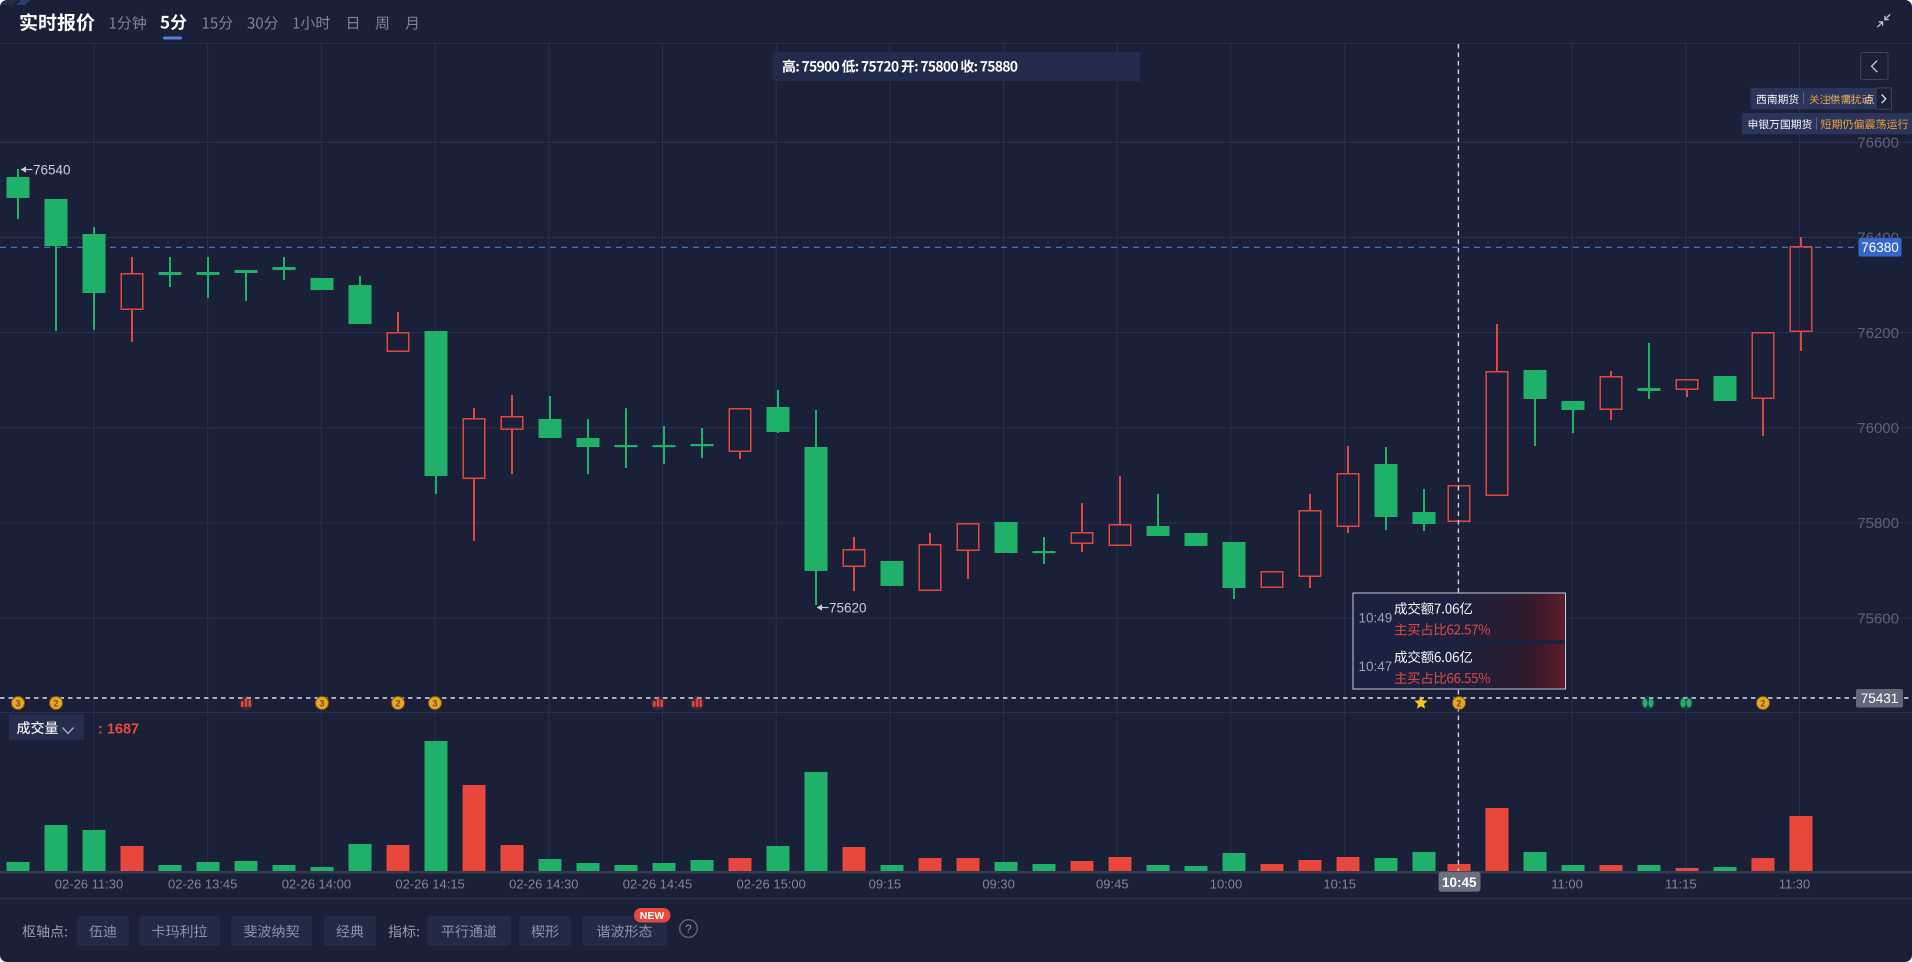 The width and height of the screenshot is (1912, 962). I want to click on svg-text: 11:15, so click(1681, 884).